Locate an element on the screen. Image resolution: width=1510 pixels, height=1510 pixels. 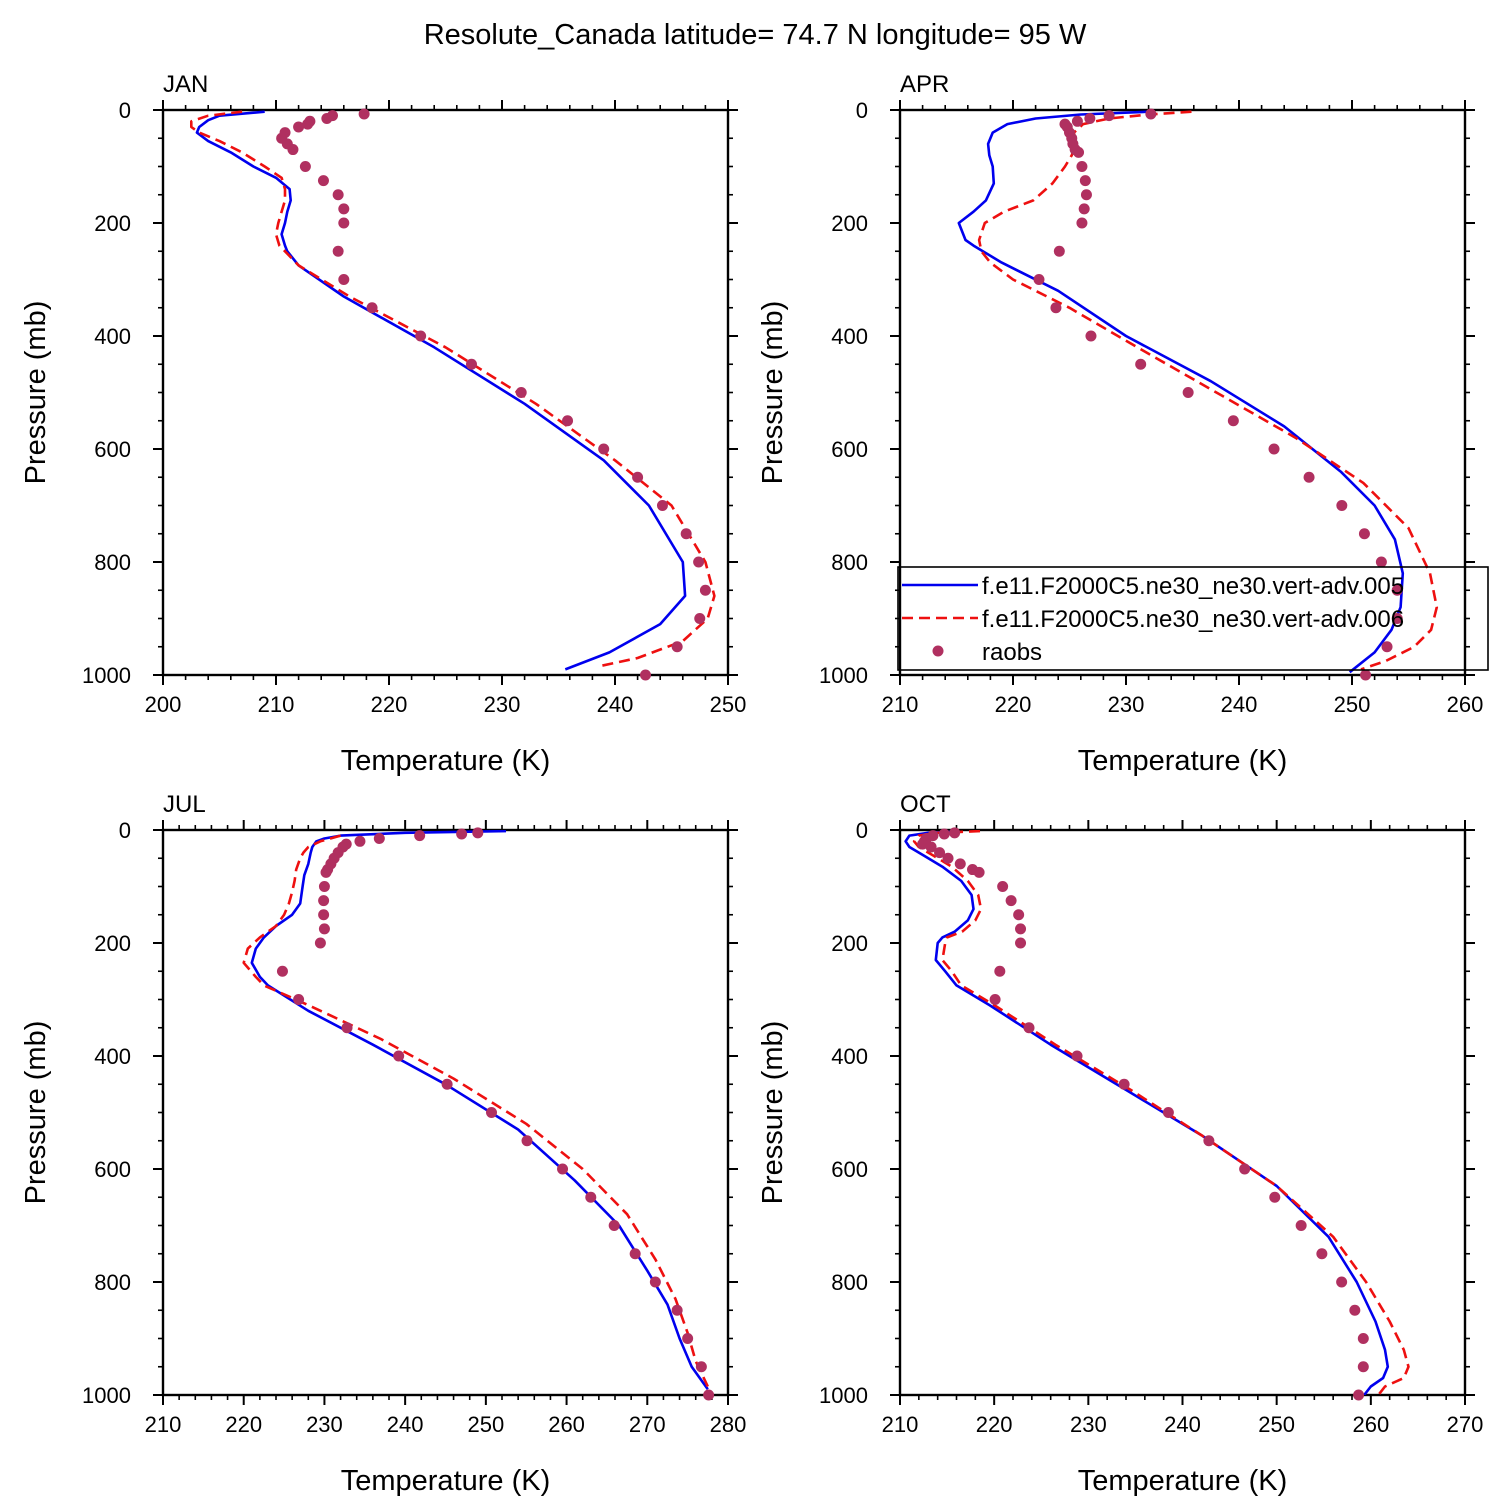
panel-label-jan: JAN is located at coordinates (185, 84).